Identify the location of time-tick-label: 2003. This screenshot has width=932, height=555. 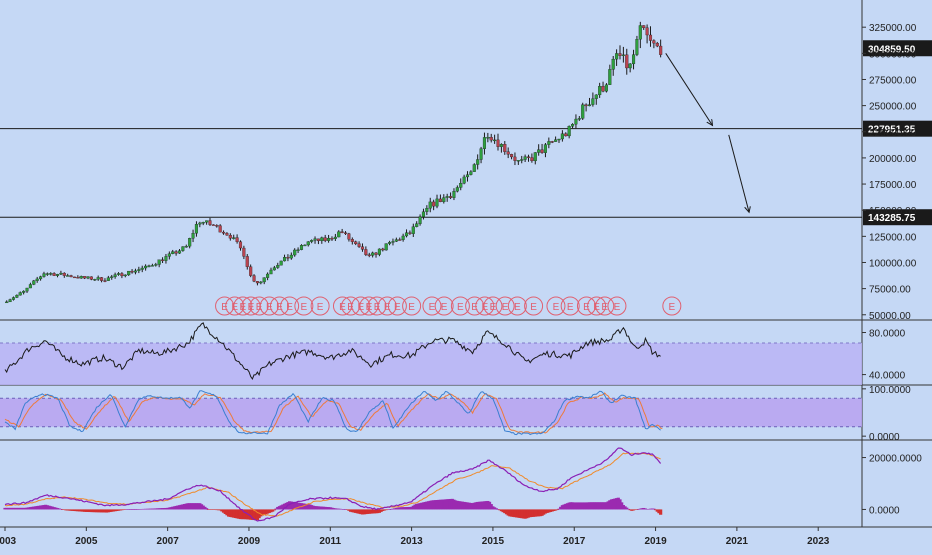
(8, 541).